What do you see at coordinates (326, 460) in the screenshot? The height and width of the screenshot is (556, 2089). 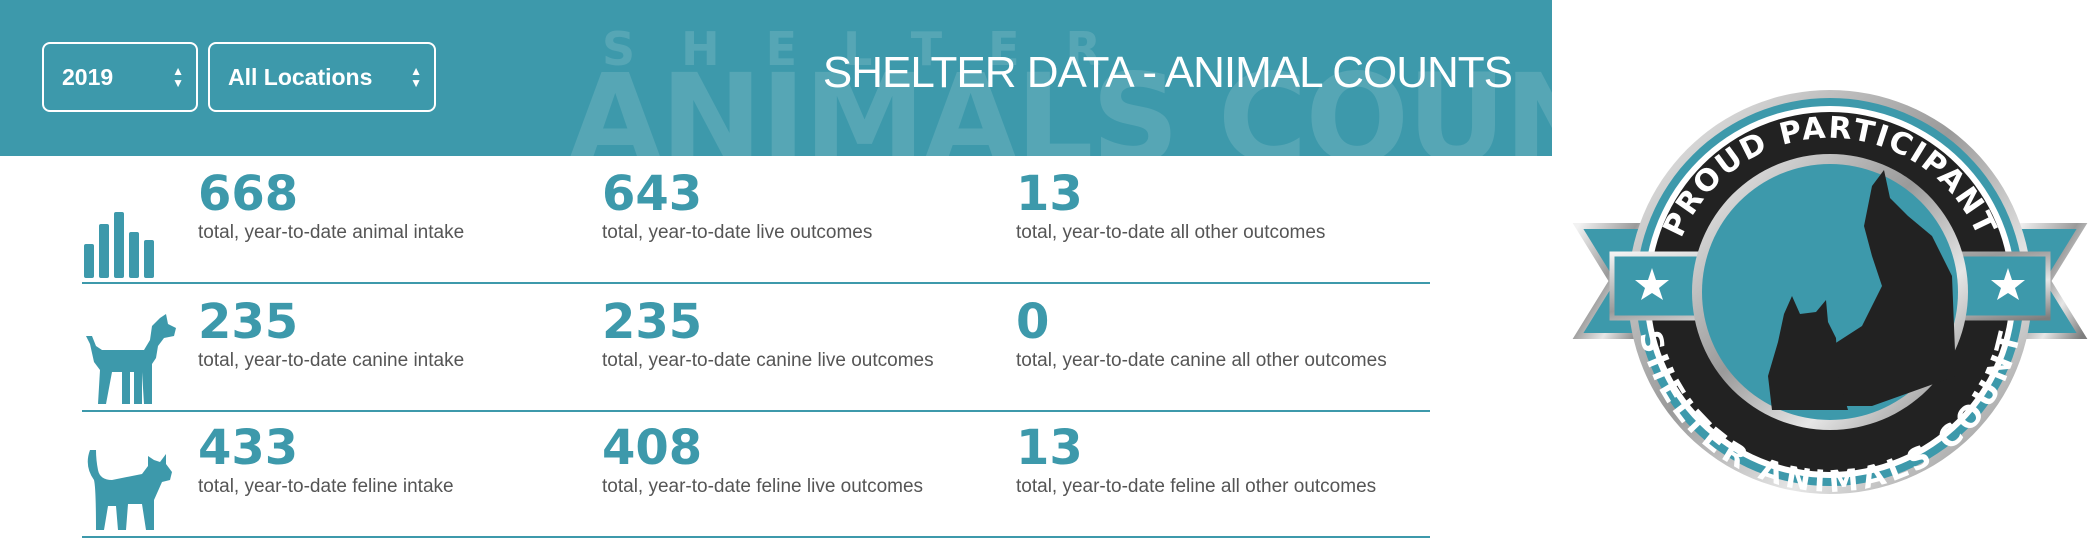 I see `stat-feline-intake: 433 total, year-to-date feline intake` at bounding box center [326, 460].